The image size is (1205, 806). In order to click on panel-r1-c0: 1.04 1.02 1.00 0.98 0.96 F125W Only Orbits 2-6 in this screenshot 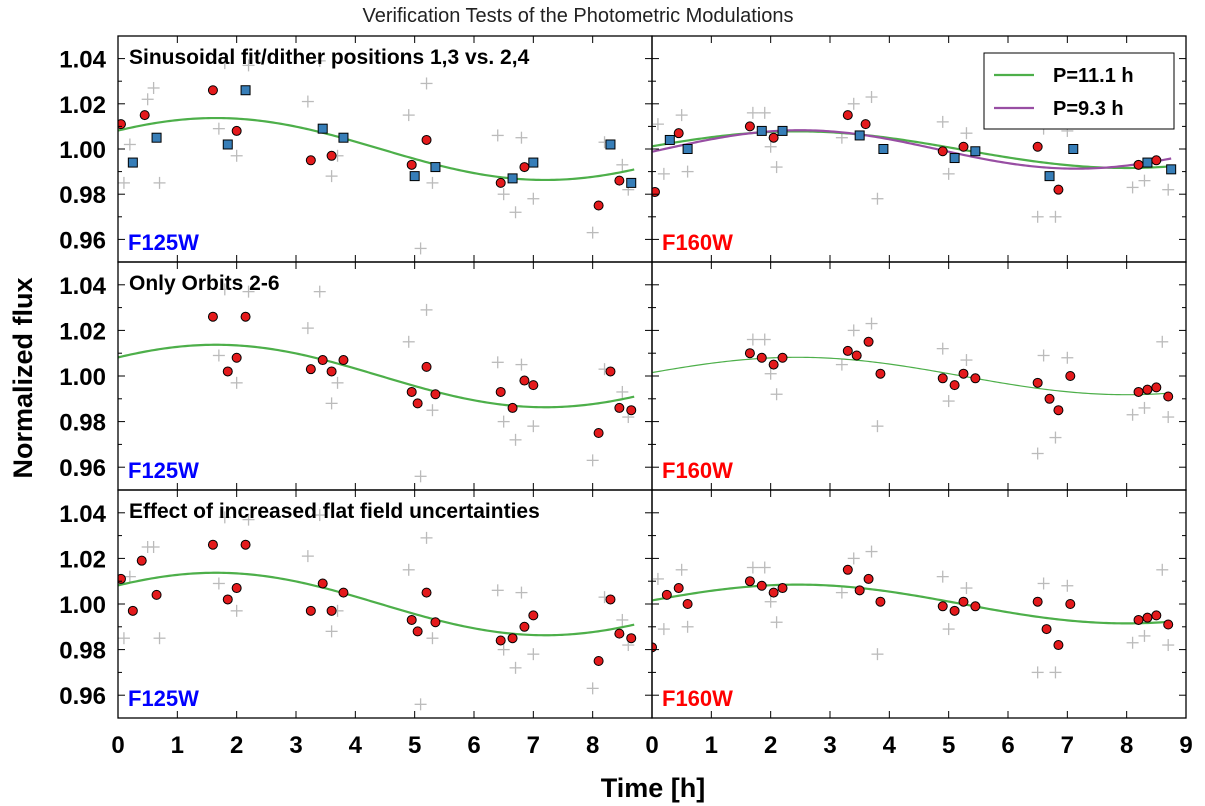, I will do `click(356, 376)`.